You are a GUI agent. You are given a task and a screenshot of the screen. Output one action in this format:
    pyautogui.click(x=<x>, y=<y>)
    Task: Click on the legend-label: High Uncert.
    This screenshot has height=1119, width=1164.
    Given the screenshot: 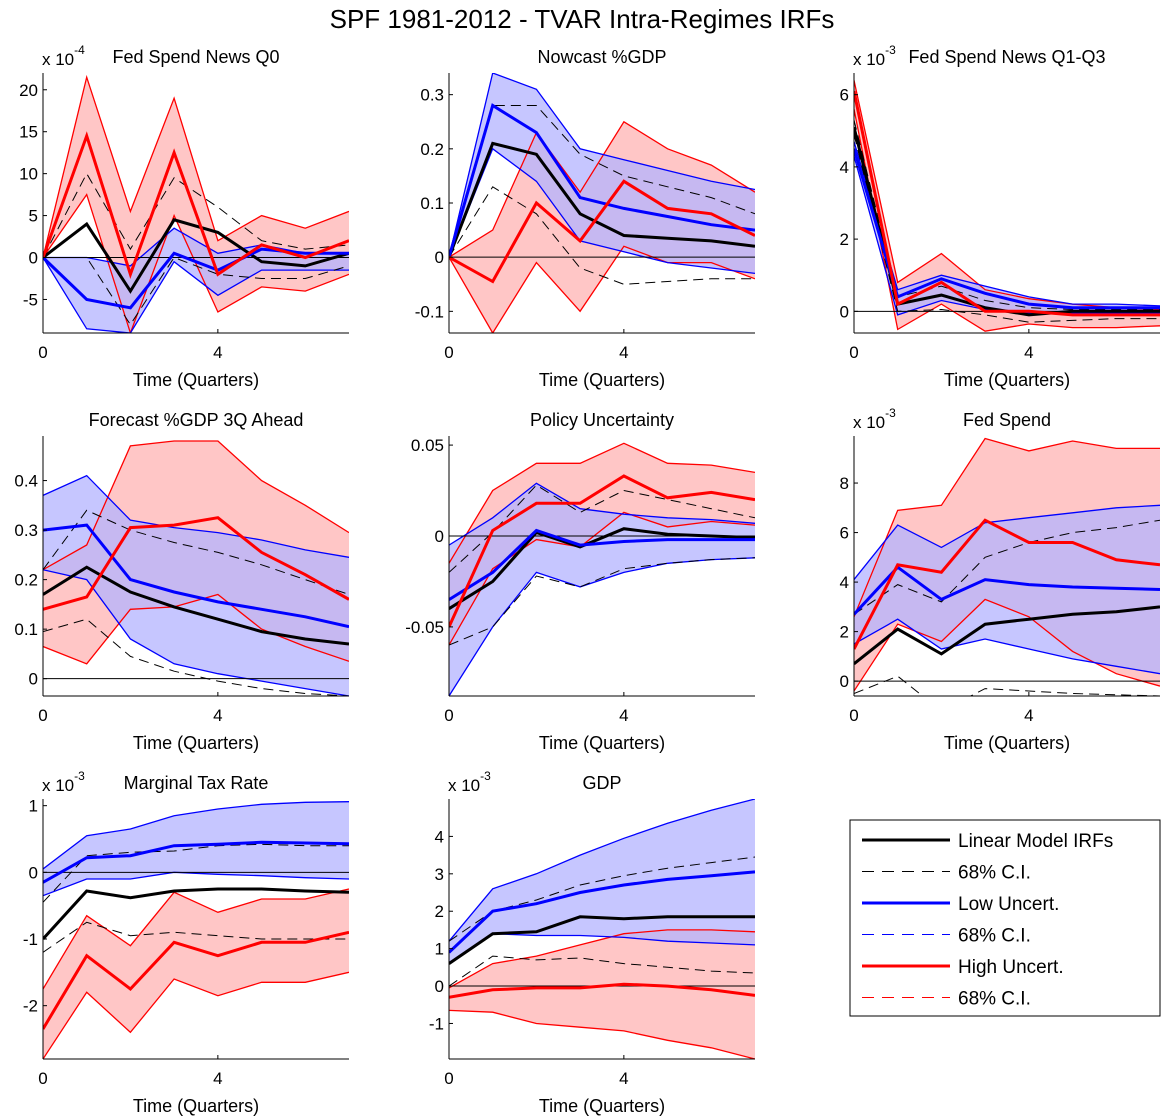 What is the action you would take?
    pyautogui.click(x=1011, y=967)
    